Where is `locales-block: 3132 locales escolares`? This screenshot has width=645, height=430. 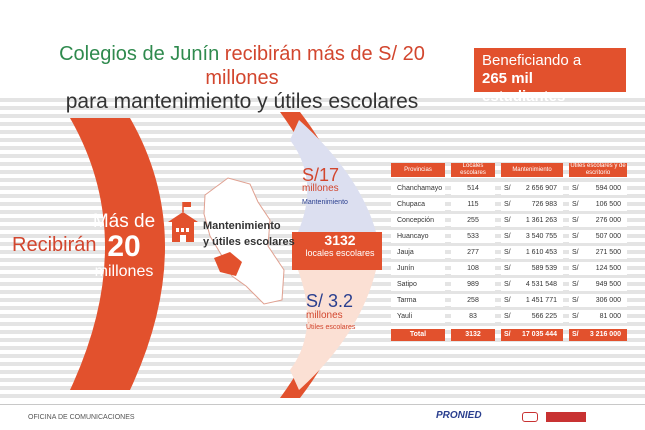 locales-block: 3132 locales escolares is located at coordinates (340, 246).